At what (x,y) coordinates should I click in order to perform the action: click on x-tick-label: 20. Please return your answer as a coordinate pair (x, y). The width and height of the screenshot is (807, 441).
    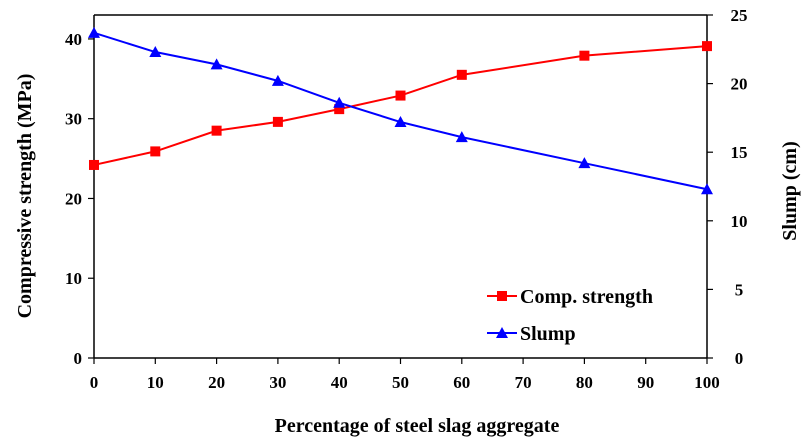
    Looking at the image, I should click on (216, 382).